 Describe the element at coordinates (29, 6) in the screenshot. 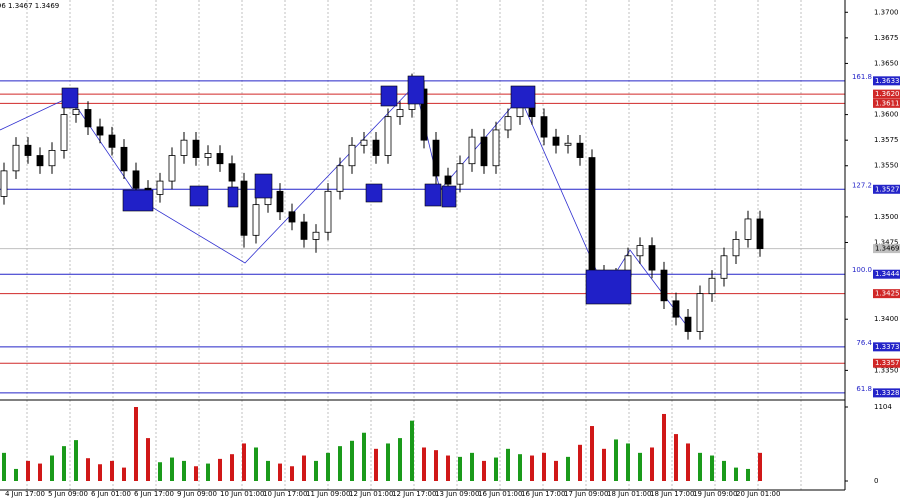

I see `info: 3496 1.3467 1.3469` at that location.